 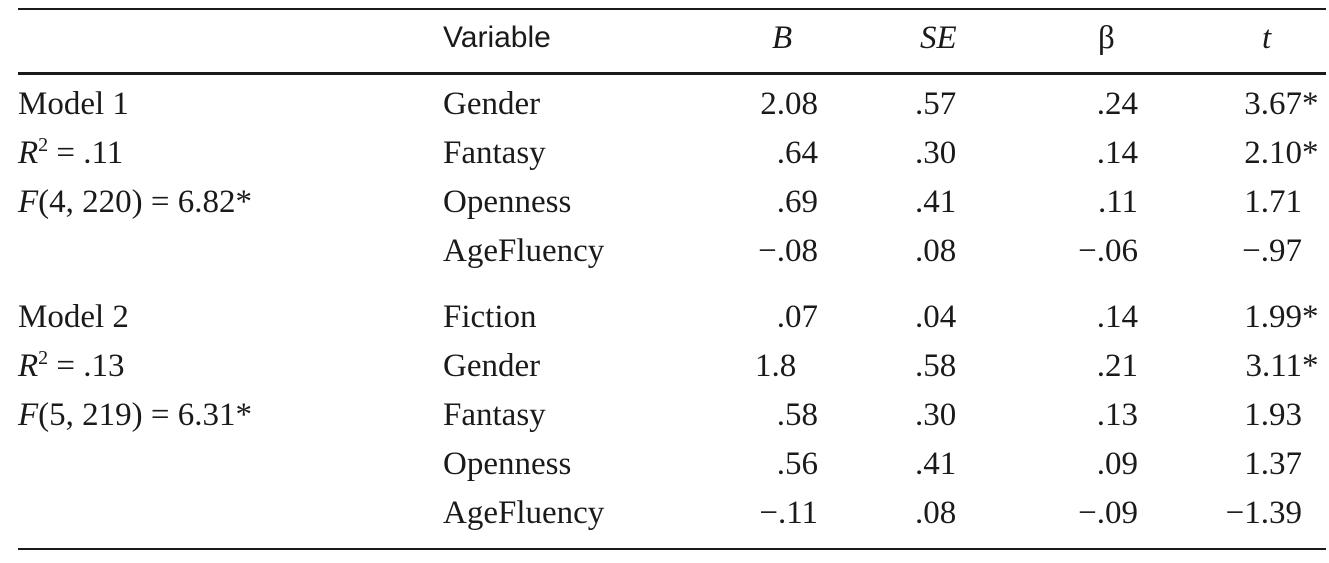 I want to click on t-value: −.97, so click(x=1272, y=251).